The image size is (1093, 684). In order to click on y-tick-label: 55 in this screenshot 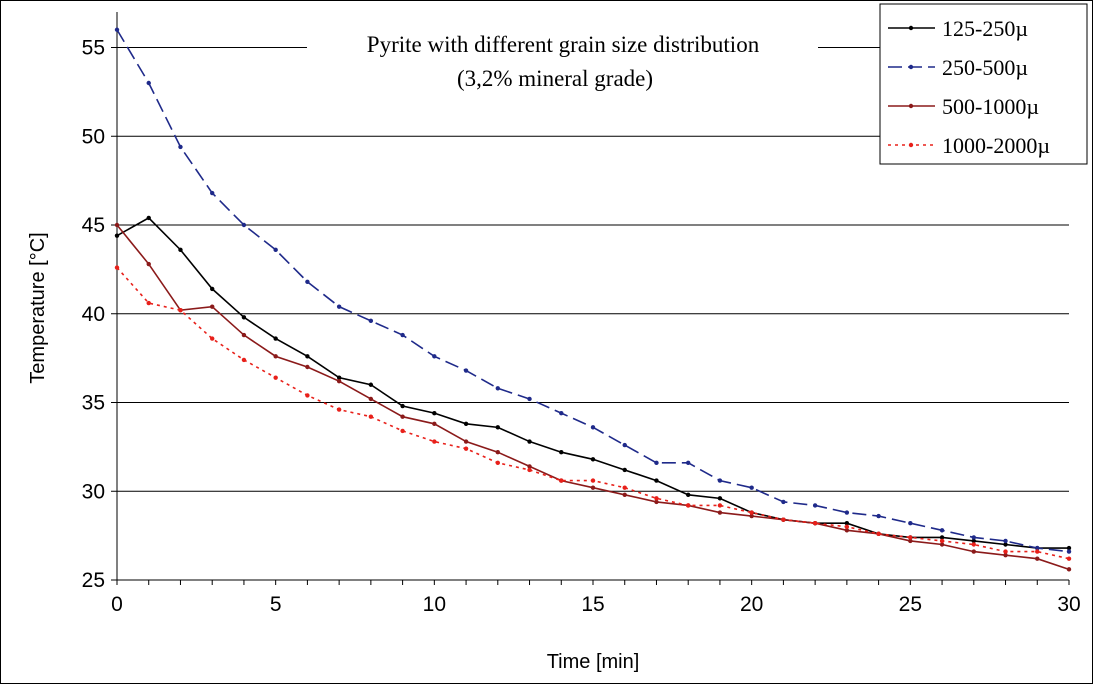, I will do `click(93, 48)`.